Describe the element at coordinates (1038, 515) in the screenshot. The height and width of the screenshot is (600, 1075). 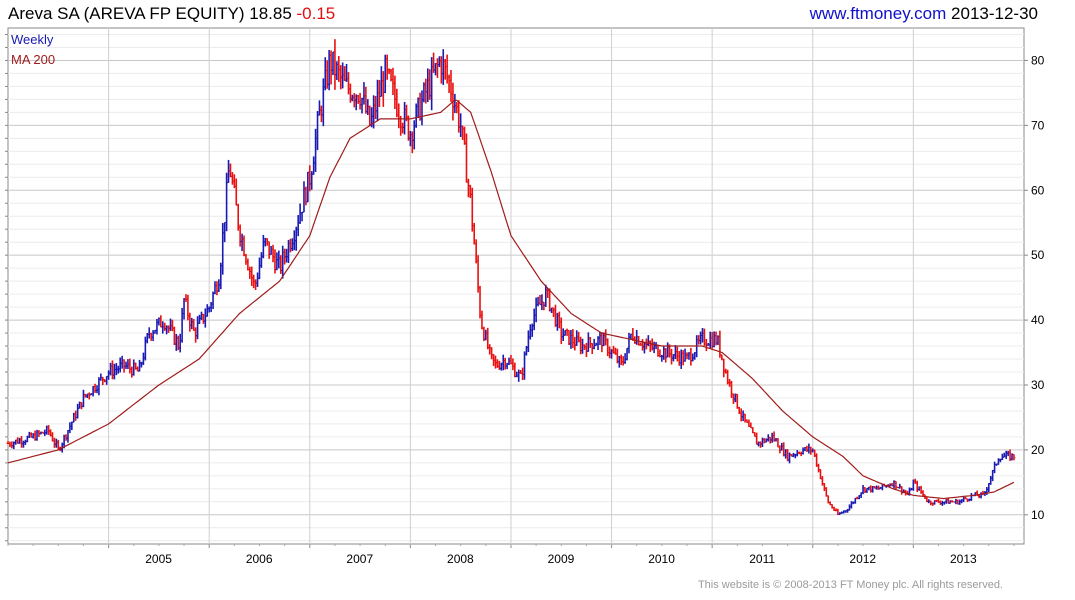
I see `y-tick-label: 10` at that location.